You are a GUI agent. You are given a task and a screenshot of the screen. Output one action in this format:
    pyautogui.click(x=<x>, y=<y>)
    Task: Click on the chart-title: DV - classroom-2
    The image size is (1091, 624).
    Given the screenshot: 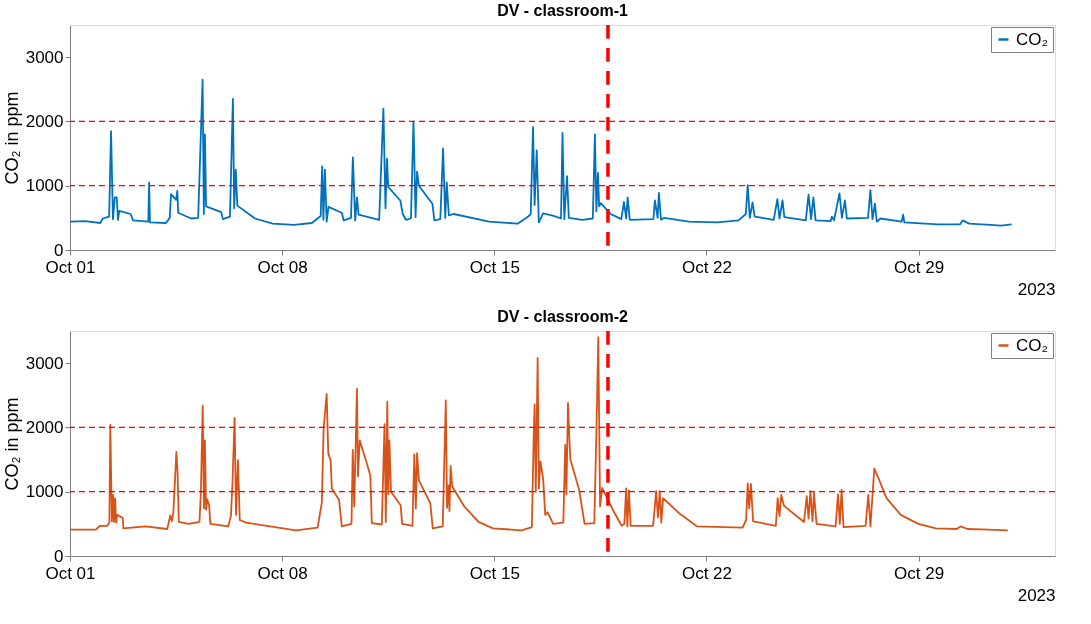 What is the action you would take?
    pyautogui.click(x=562, y=317)
    